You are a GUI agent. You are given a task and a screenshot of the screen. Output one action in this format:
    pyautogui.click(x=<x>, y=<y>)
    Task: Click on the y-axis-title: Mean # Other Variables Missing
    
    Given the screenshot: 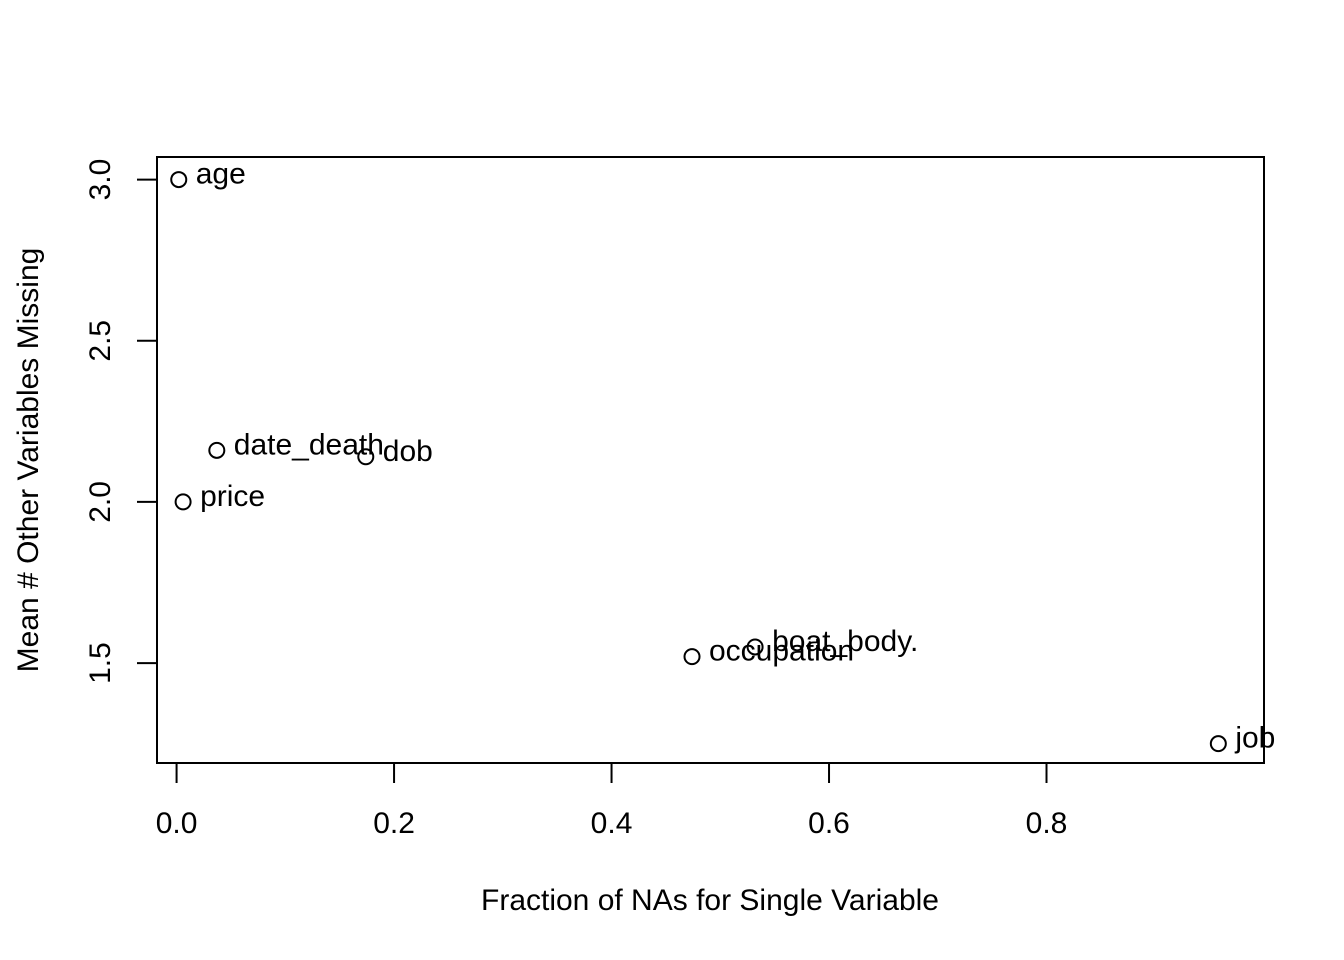 What is the action you would take?
    pyautogui.click(x=28, y=460)
    